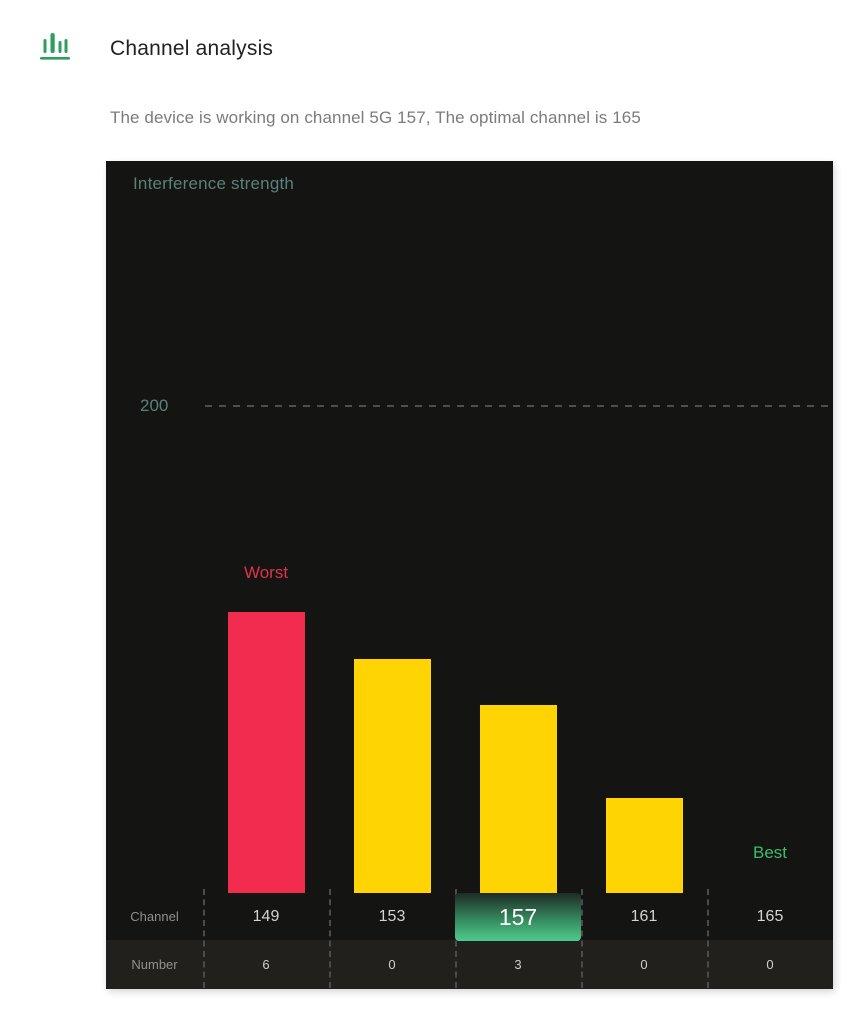  Describe the element at coordinates (392, 916) in the screenshot. I see `channel-cell: 153` at that location.